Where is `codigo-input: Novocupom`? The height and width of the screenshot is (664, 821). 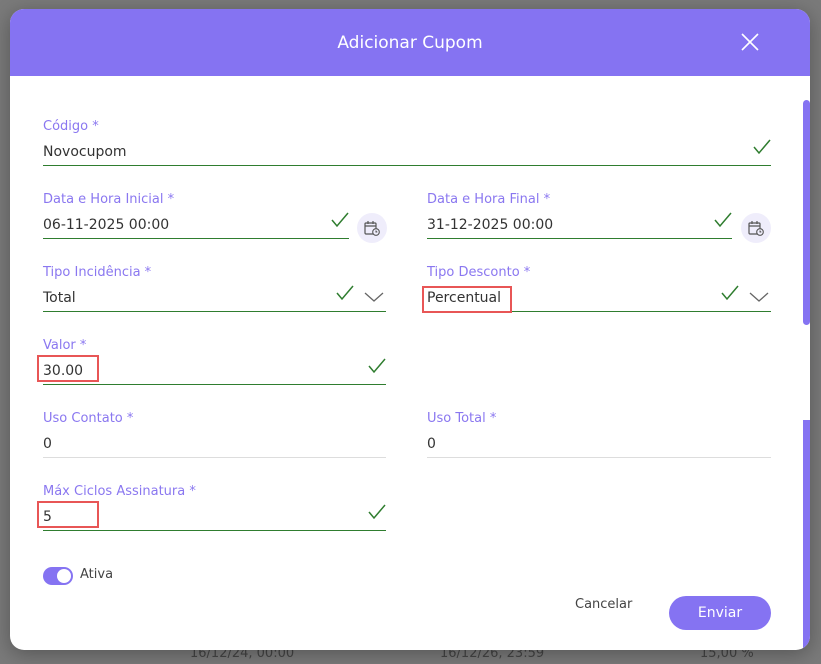 codigo-input: Novocupom is located at coordinates (85, 152).